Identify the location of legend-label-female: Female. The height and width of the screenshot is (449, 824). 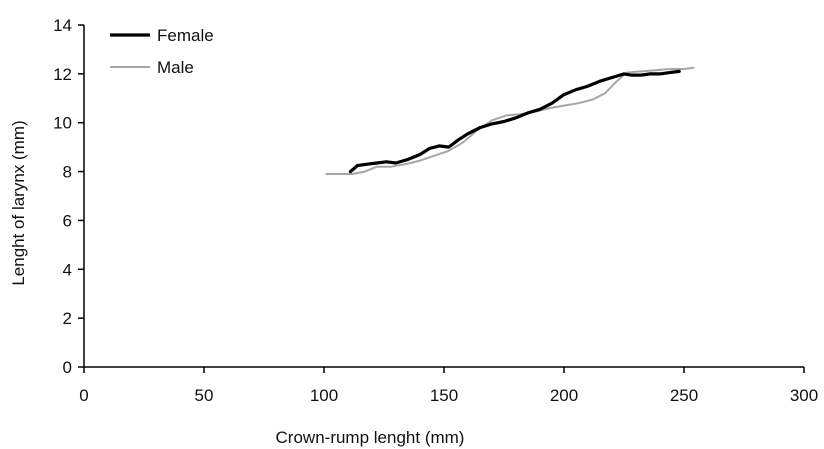
(185, 35).